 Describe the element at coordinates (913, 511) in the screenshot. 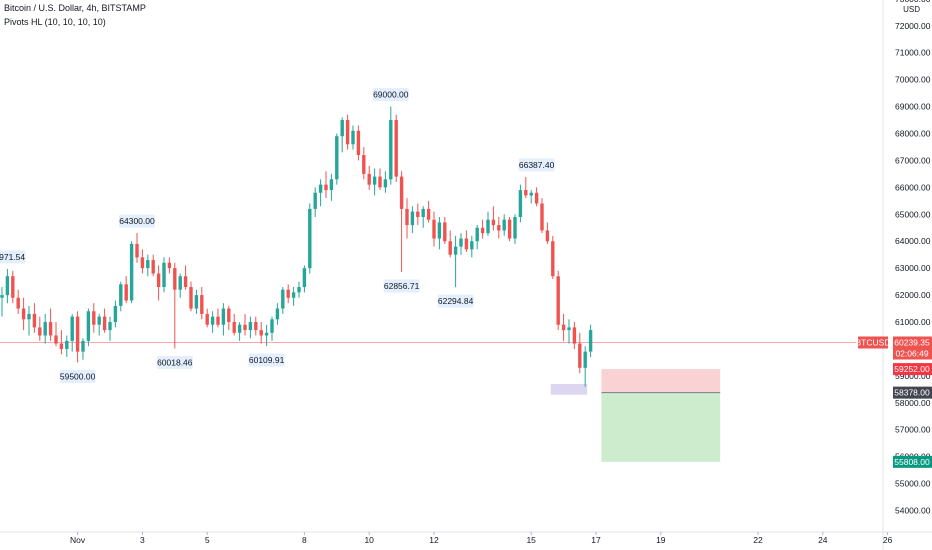

I see `y-tick-label: 54000.00` at that location.